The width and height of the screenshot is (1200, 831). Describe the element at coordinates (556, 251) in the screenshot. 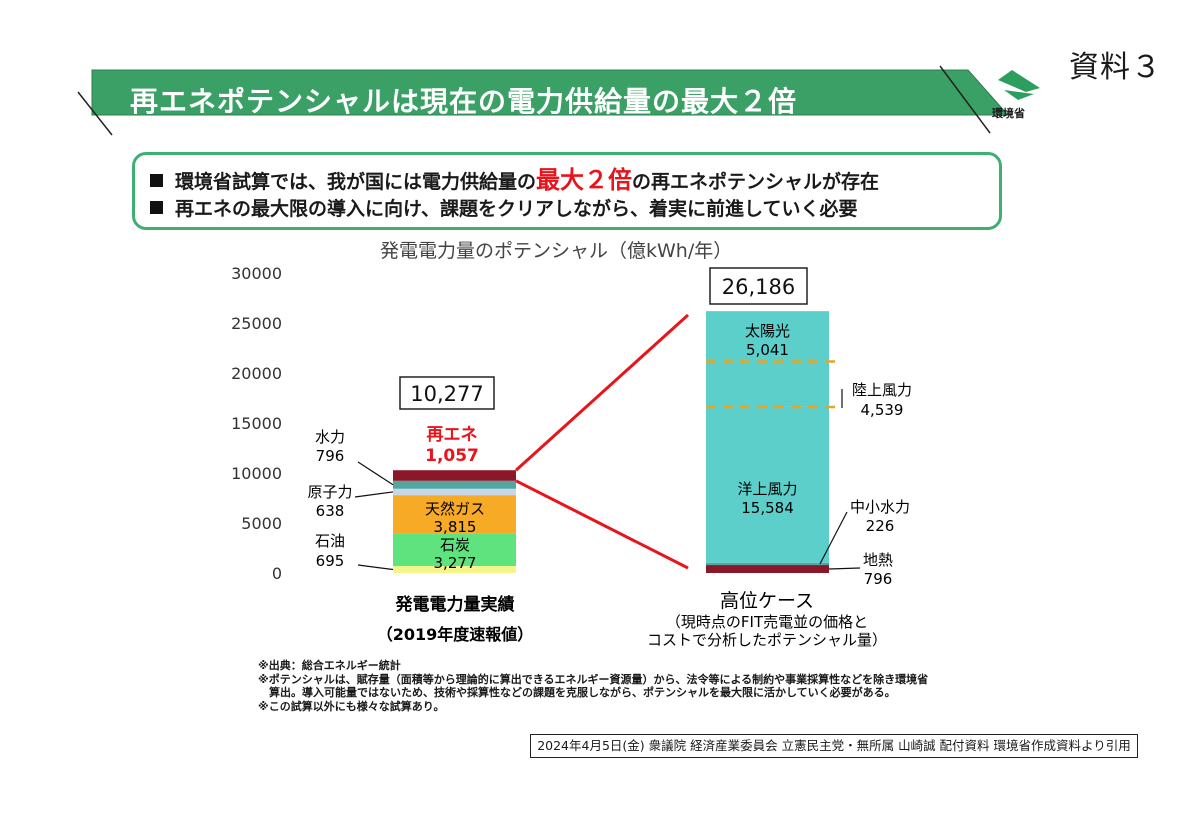

I see `chart-title: 発電電力量のポテンシャル（億kWh/年）` at that location.